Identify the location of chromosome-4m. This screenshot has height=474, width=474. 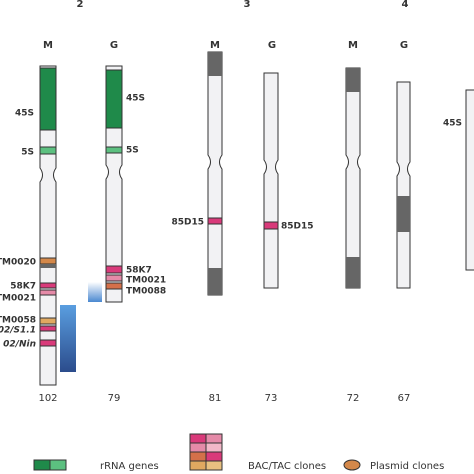
(353, 178).